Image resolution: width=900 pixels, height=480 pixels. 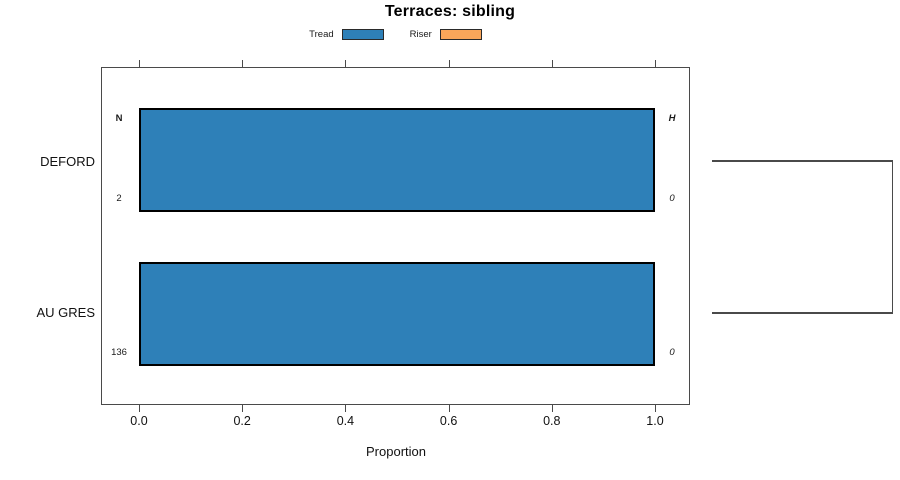 What do you see at coordinates (460, 34) in the screenshot?
I see `legend-swatch-riser` at bounding box center [460, 34].